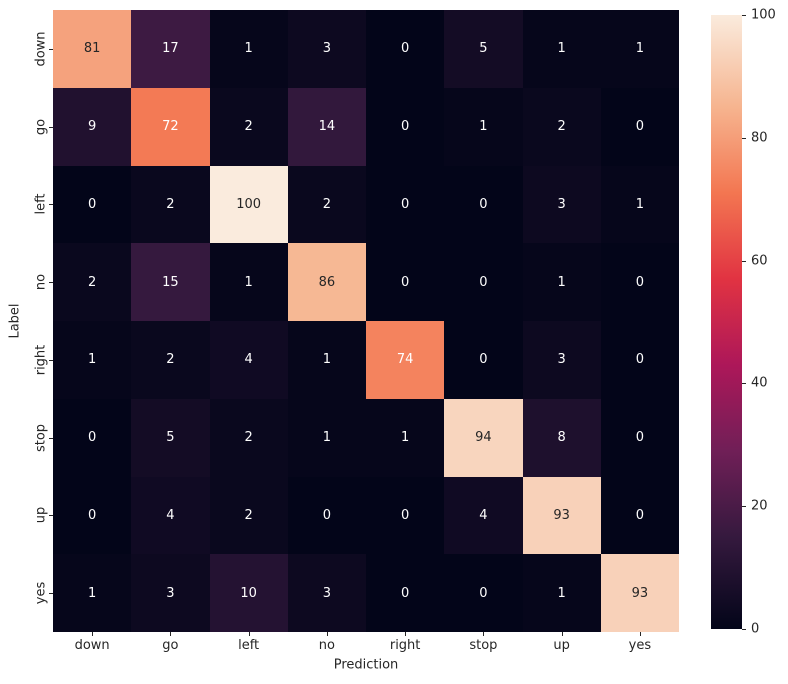  Describe the element at coordinates (170, 49) in the screenshot. I see `heatmap-cell-down-go: 17` at that location.